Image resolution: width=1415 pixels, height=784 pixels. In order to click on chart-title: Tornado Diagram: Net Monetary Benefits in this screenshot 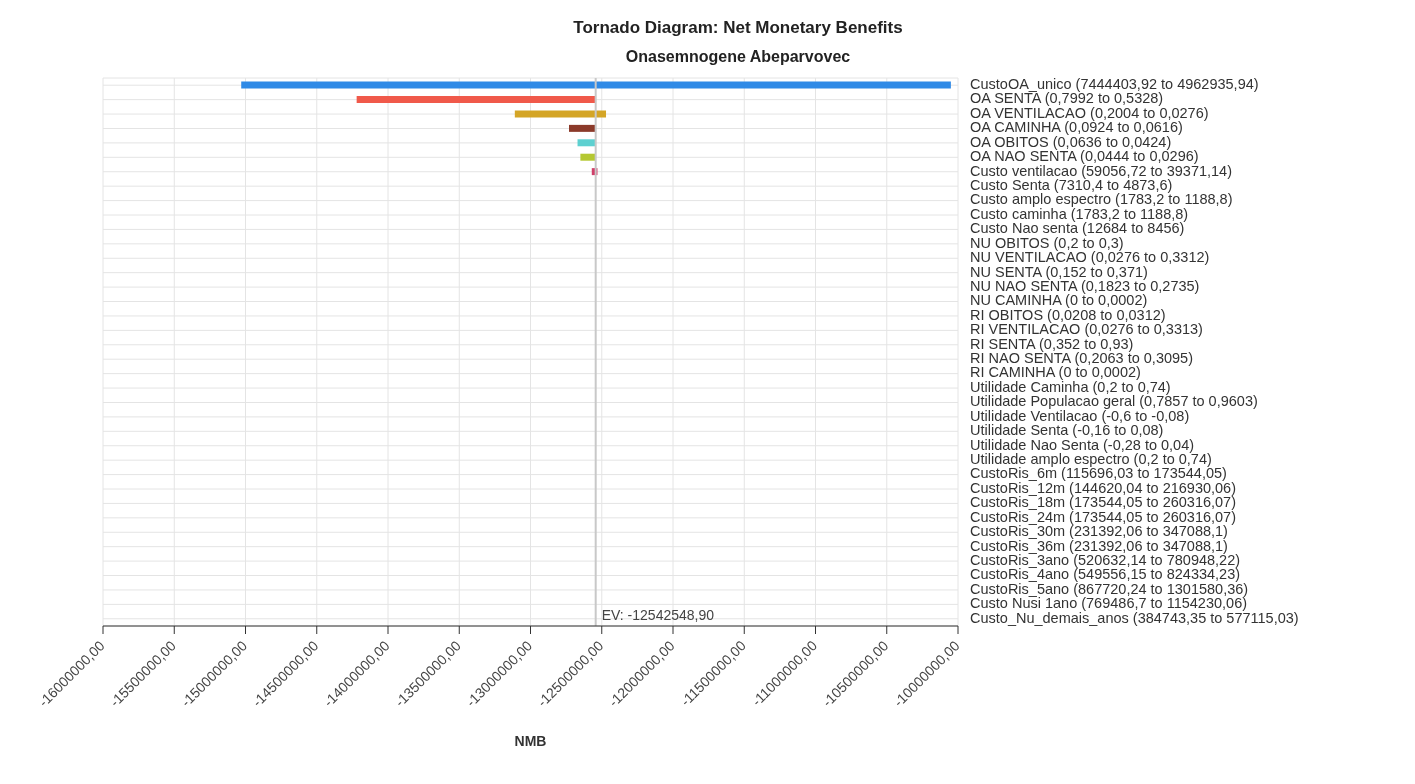, I will do `click(738, 28)`.